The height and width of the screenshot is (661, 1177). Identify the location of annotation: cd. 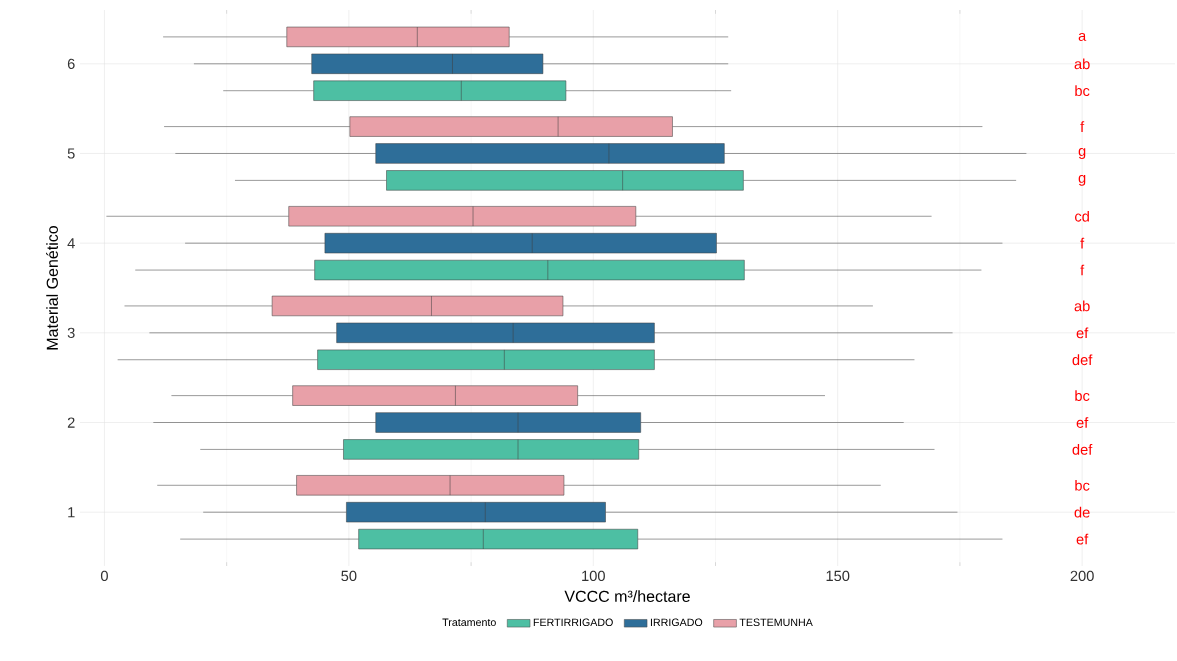
(1082, 216).